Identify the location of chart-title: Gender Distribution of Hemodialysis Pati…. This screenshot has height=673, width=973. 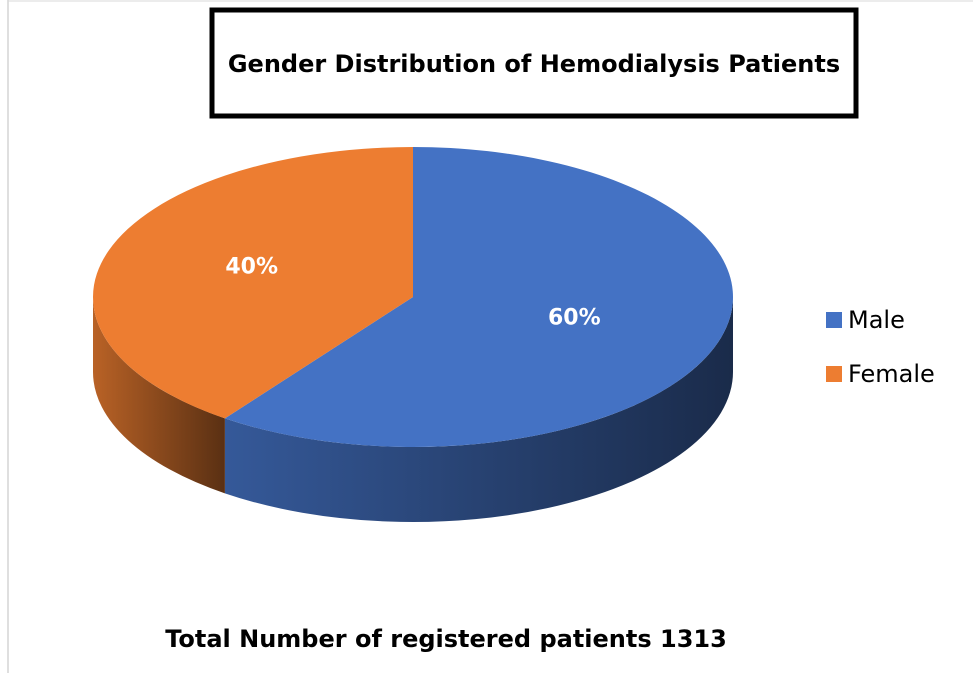
(534, 64).